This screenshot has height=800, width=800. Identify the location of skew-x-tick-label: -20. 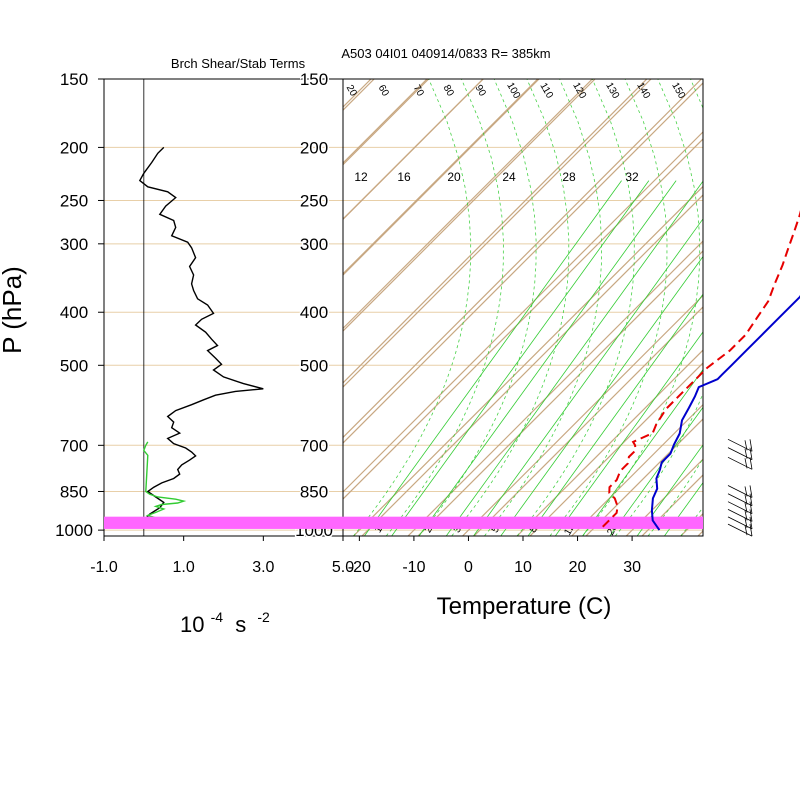
(359, 567).